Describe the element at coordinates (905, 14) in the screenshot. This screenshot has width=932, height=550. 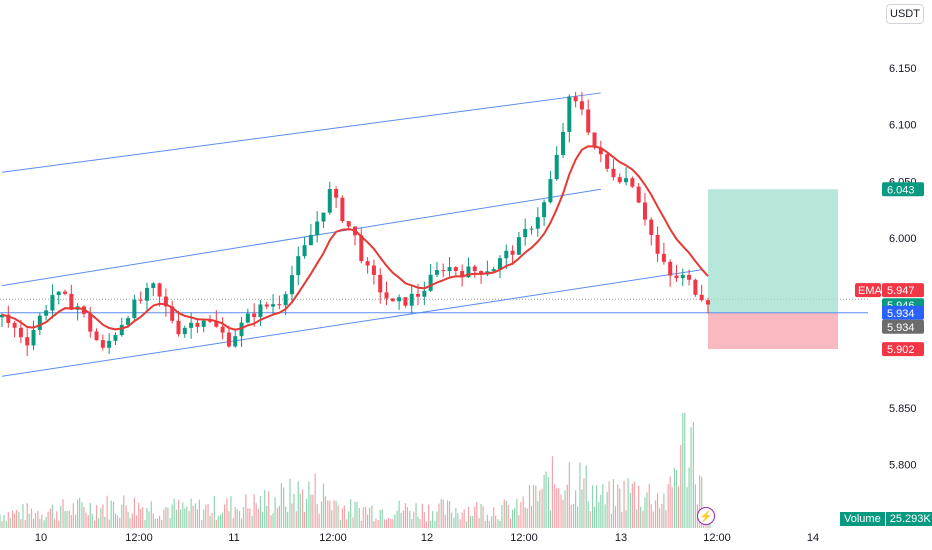
I see `currency-selector-button: USDT` at that location.